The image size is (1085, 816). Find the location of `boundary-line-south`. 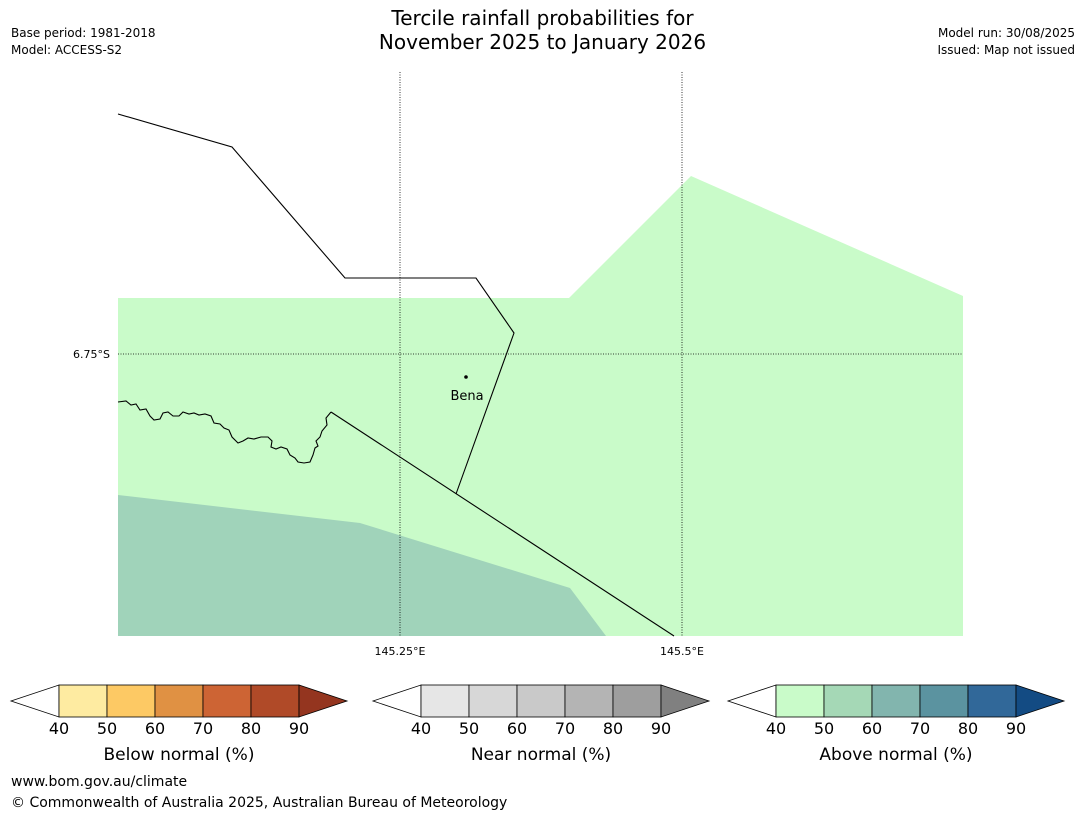

boundary-line-south is located at coordinates (502, 524).